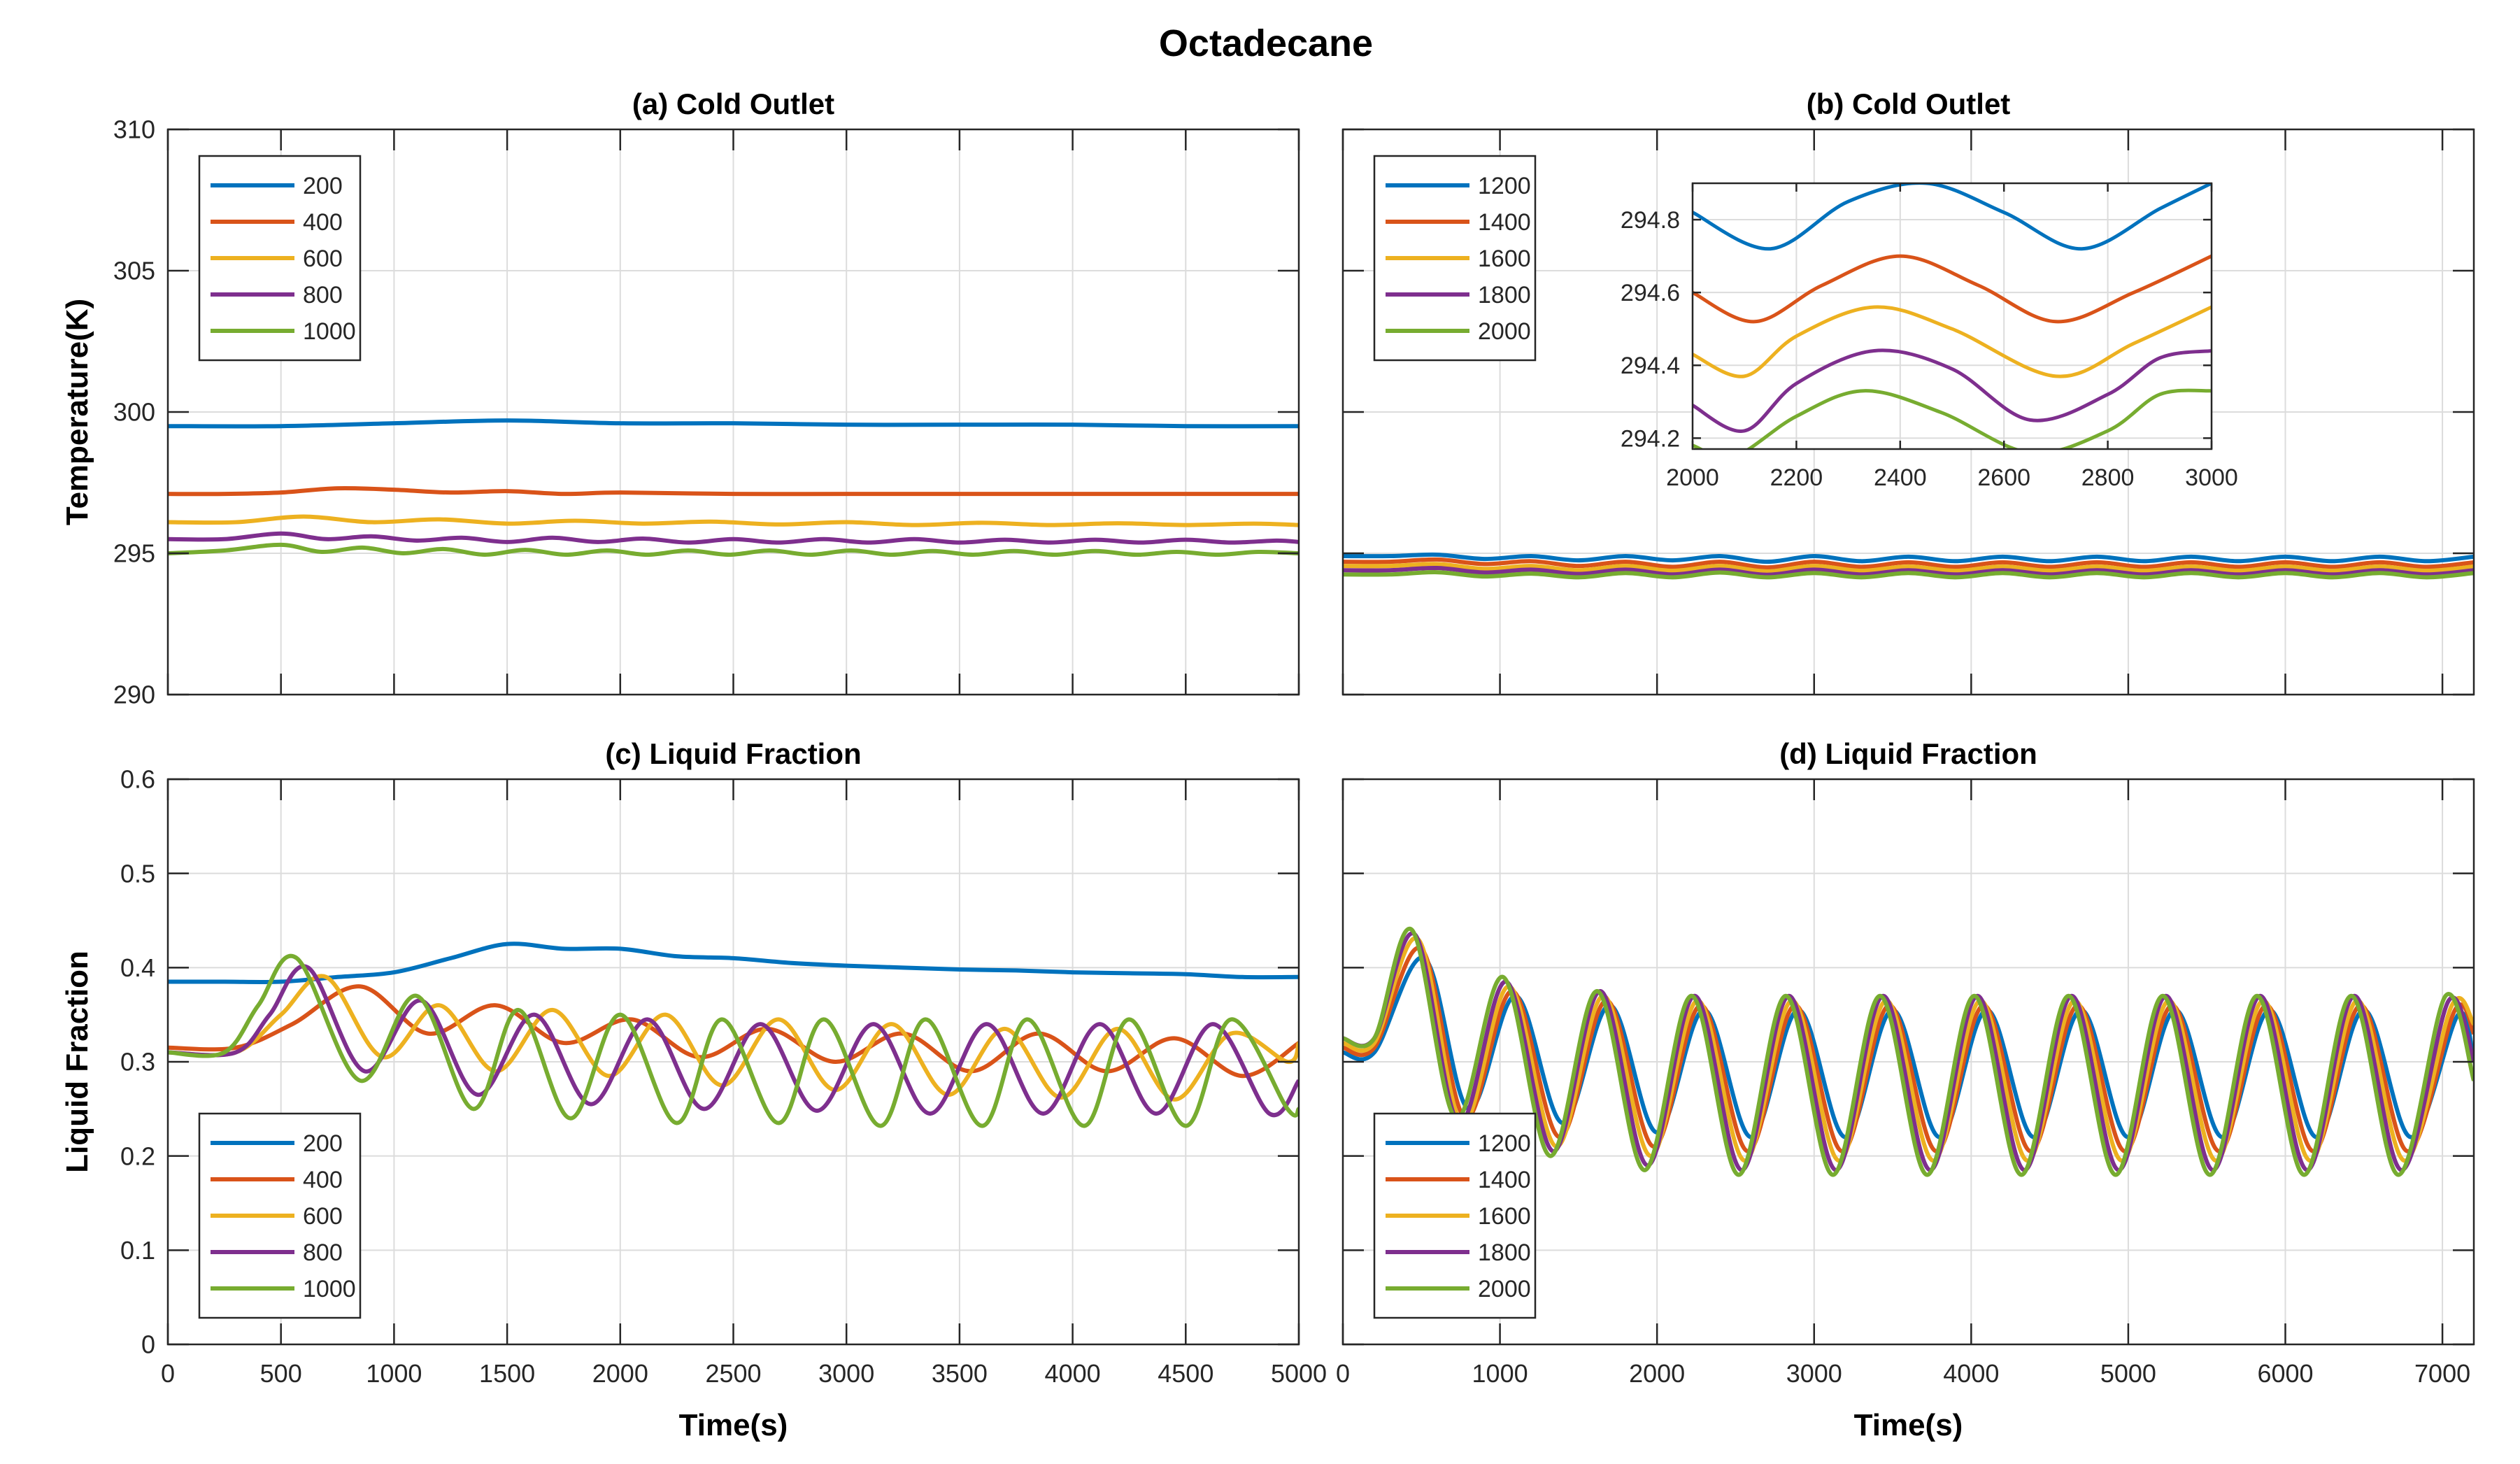 This screenshot has height=1464, width=2520. What do you see at coordinates (733, 1425) in the screenshot?
I see `x-axis-label-c: Time(s)` at bounding box center [733, 1425].